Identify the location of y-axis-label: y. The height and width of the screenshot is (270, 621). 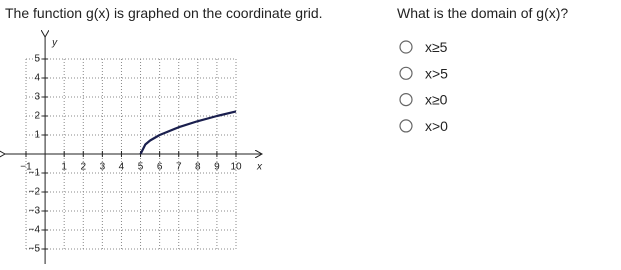
(54, 43).